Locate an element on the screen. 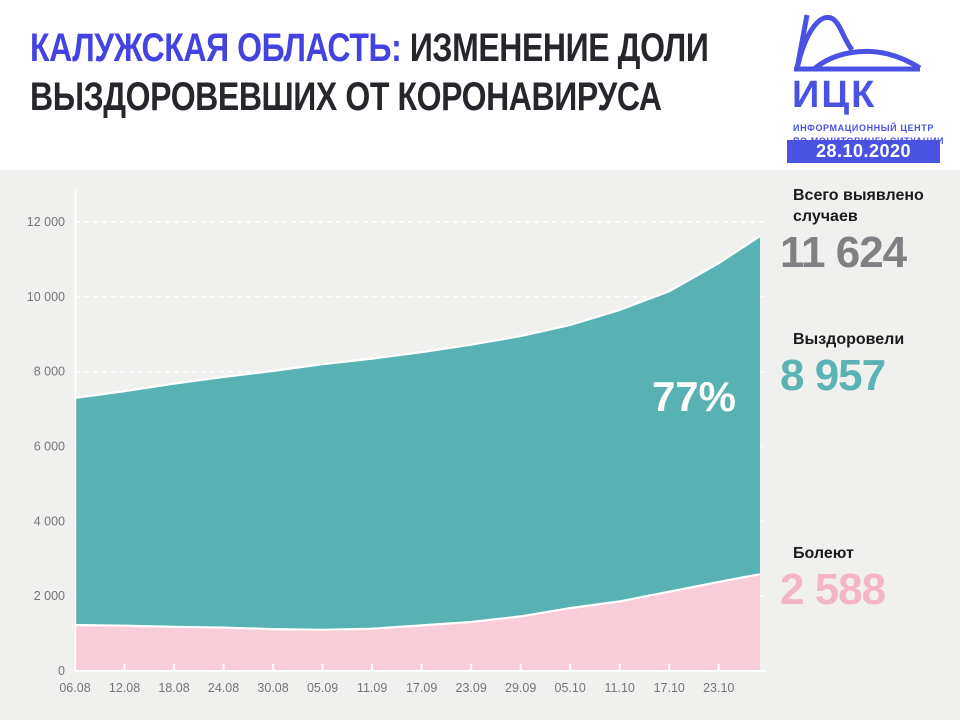 The width and height of the screenshot is (960, 720). date-badge: 28.10.2020 is located at coordinates (863, 151).